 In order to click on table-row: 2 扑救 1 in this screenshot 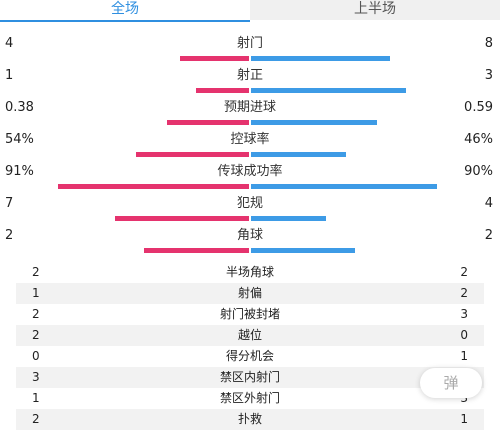, I will do `click(250, 419)`.